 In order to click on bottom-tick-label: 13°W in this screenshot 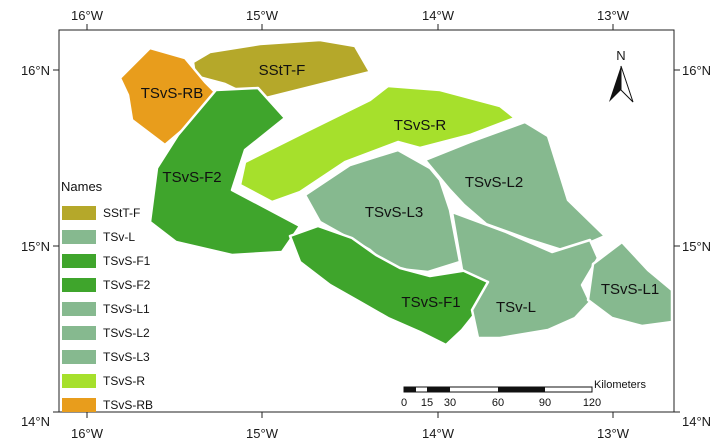, I will do `click(613, 433)`.